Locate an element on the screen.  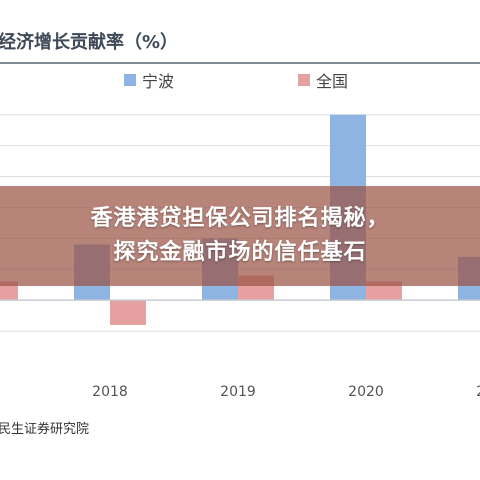
legend-swatch-ningbo is located at coordinates (130, 80).